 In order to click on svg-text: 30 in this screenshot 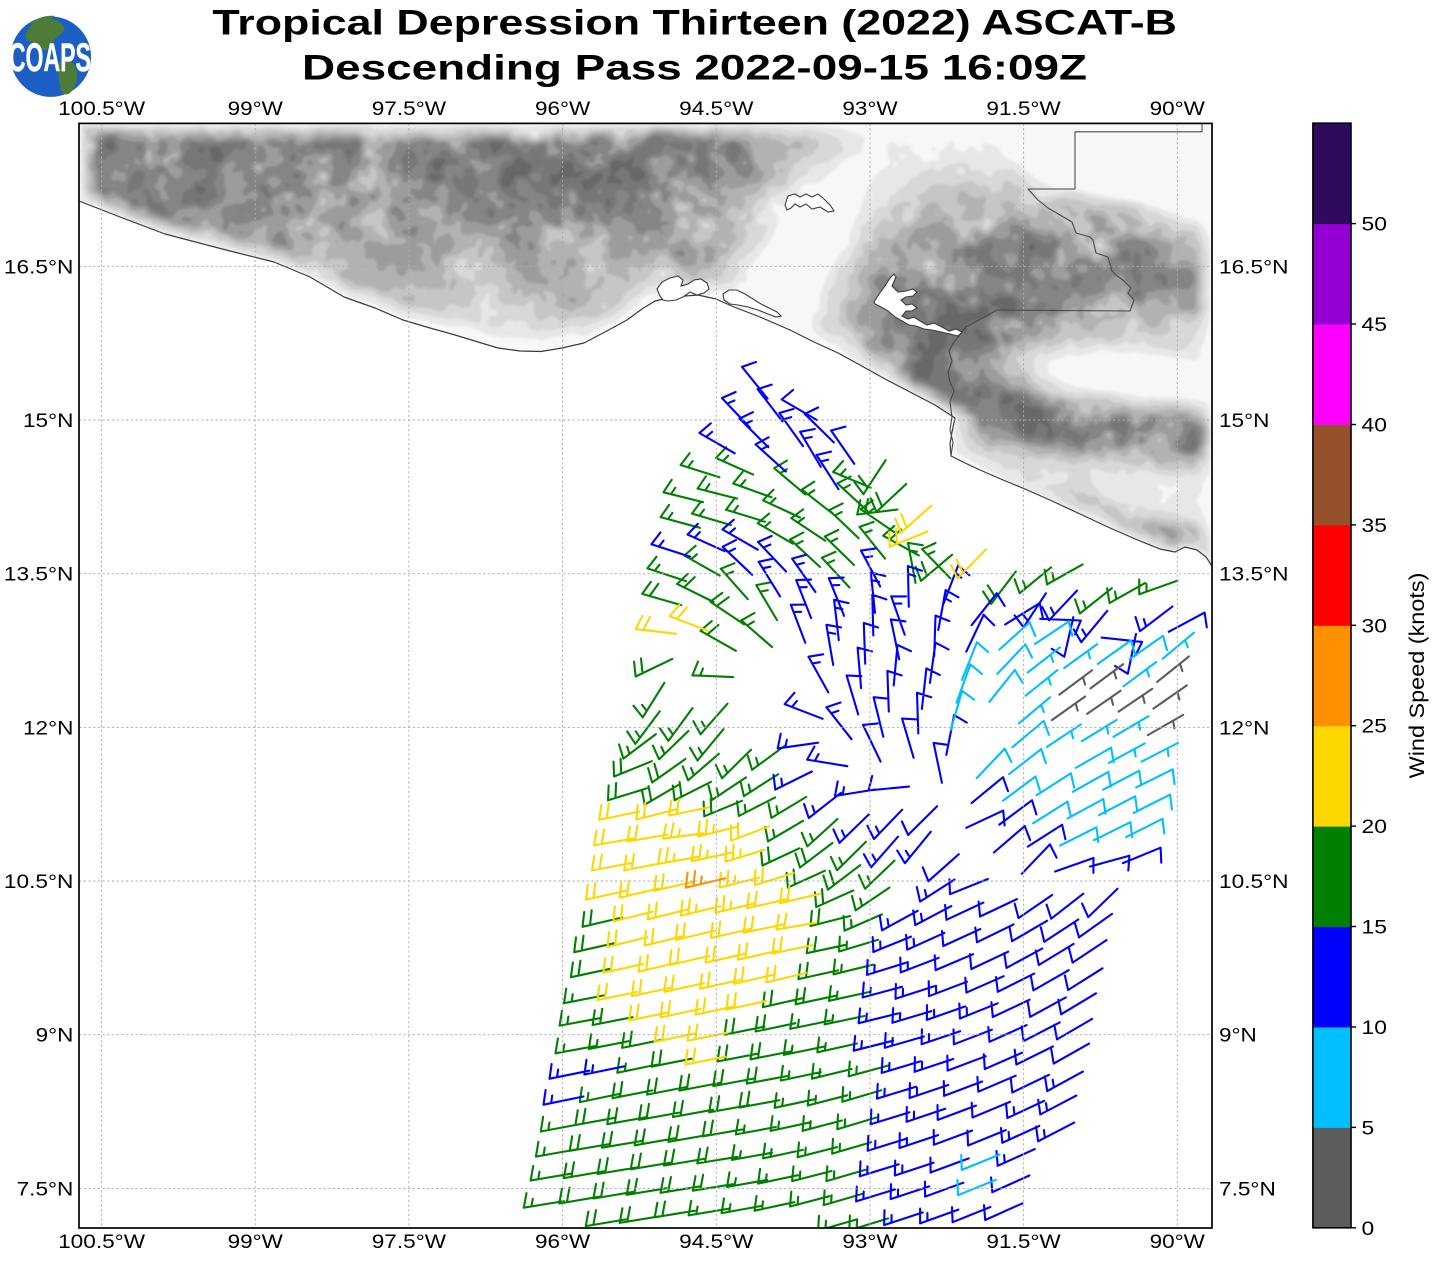, I will do `click(1375, 626)`.